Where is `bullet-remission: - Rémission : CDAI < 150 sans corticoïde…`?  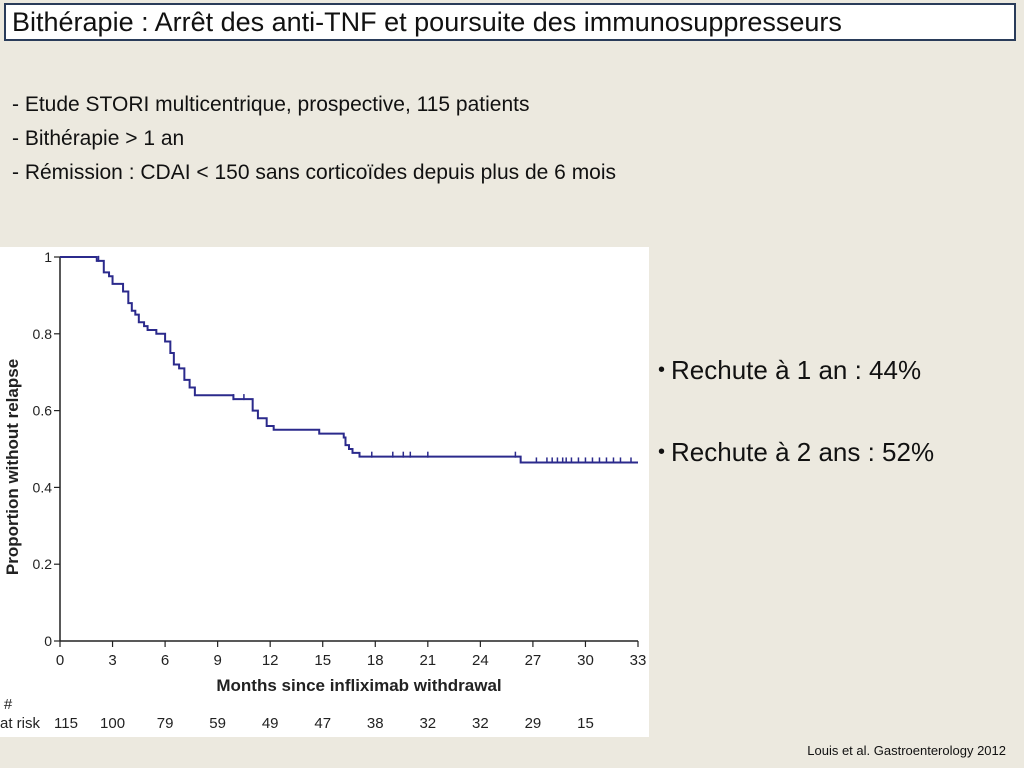
bullet-remission: - Rémission : CDAI < 150 sans corticoïde… is located at coordinates (314, 172).